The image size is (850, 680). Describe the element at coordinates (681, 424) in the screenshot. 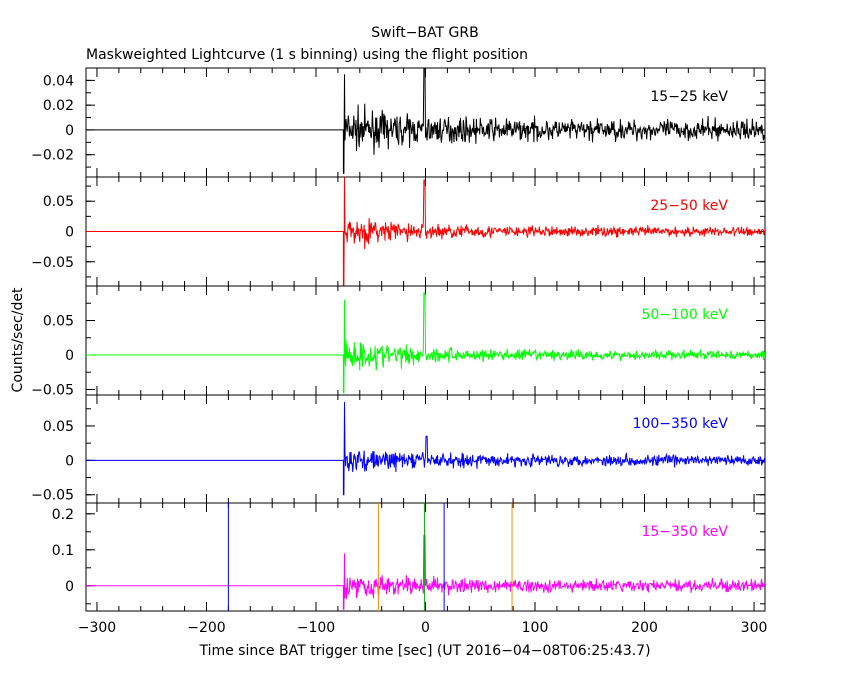

I see `series-label: 100−350 keV` at that location.